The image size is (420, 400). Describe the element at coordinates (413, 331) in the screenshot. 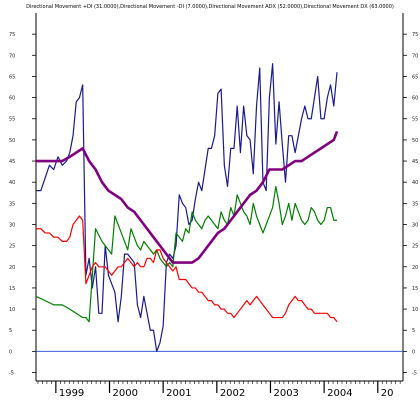

I see `right-y-tick-label: 5` at that location.